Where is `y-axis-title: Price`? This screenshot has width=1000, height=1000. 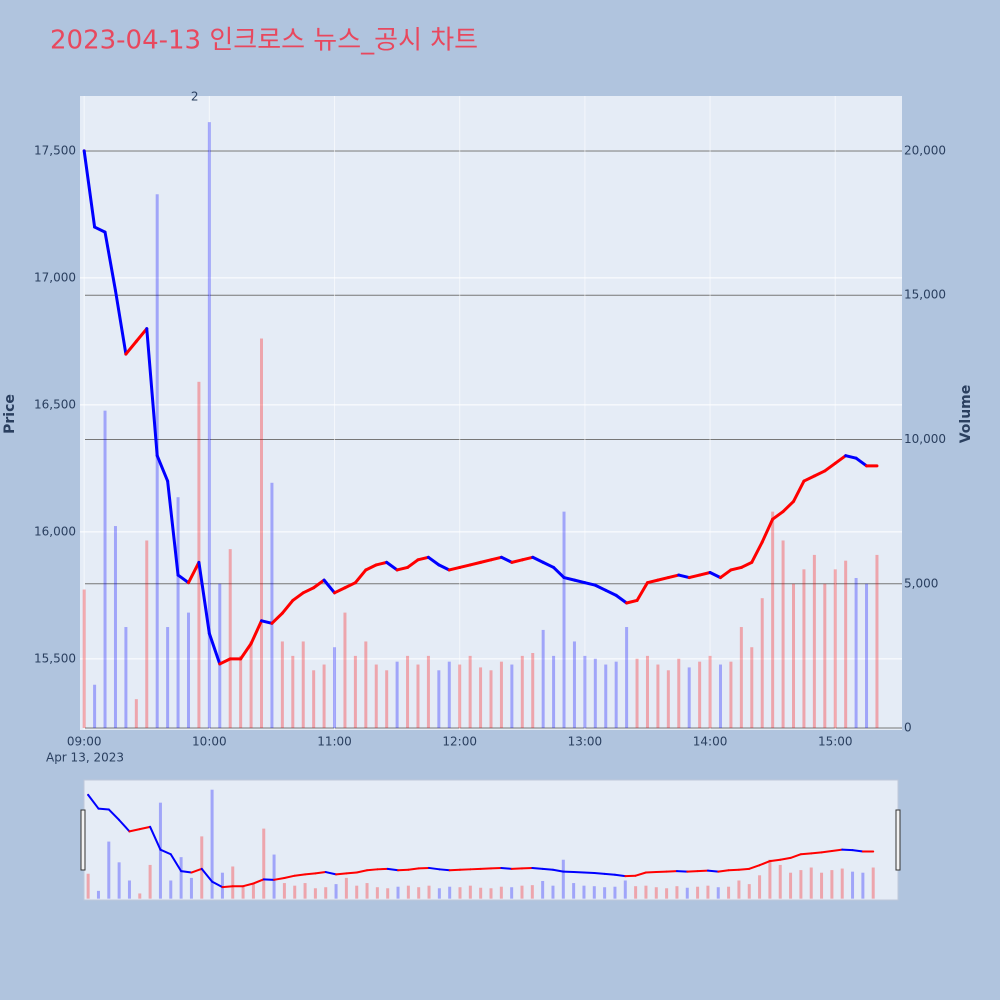
y-axis-title: Price is located at coordinates (10, 414).